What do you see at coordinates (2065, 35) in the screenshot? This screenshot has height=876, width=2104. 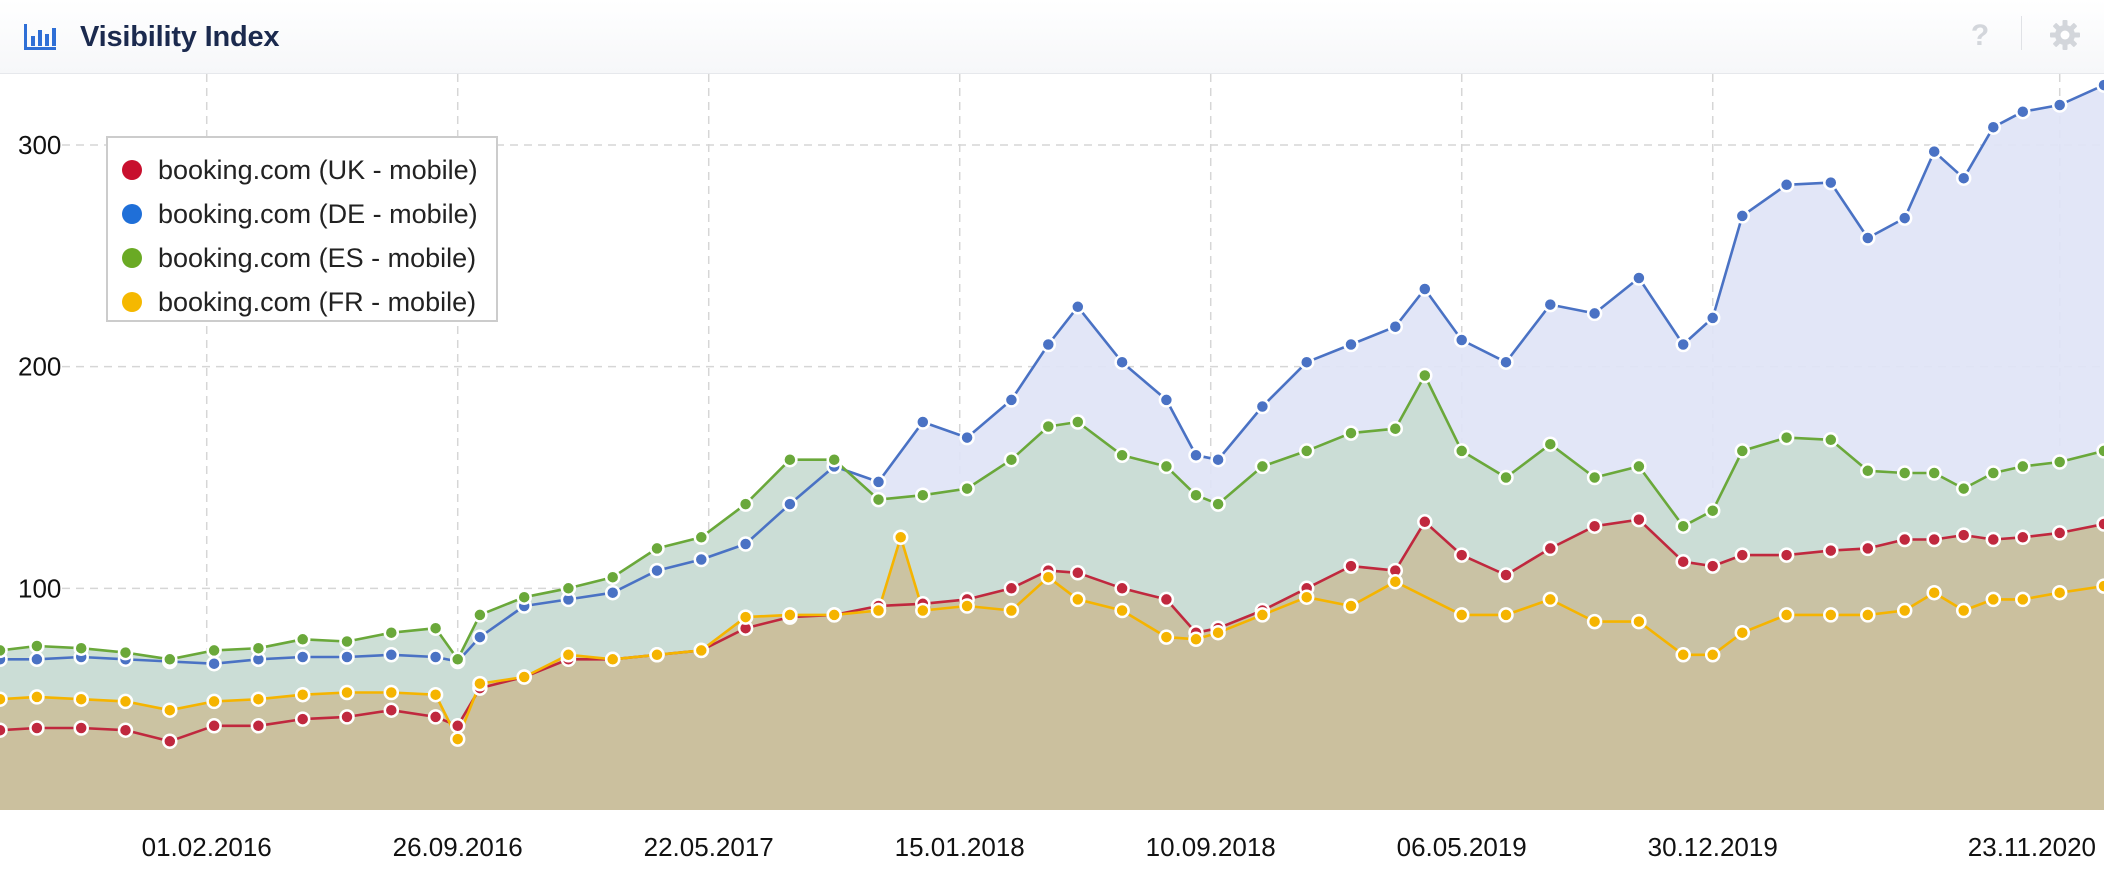 I see `gear-icon` at bounding box center [2065, 35].